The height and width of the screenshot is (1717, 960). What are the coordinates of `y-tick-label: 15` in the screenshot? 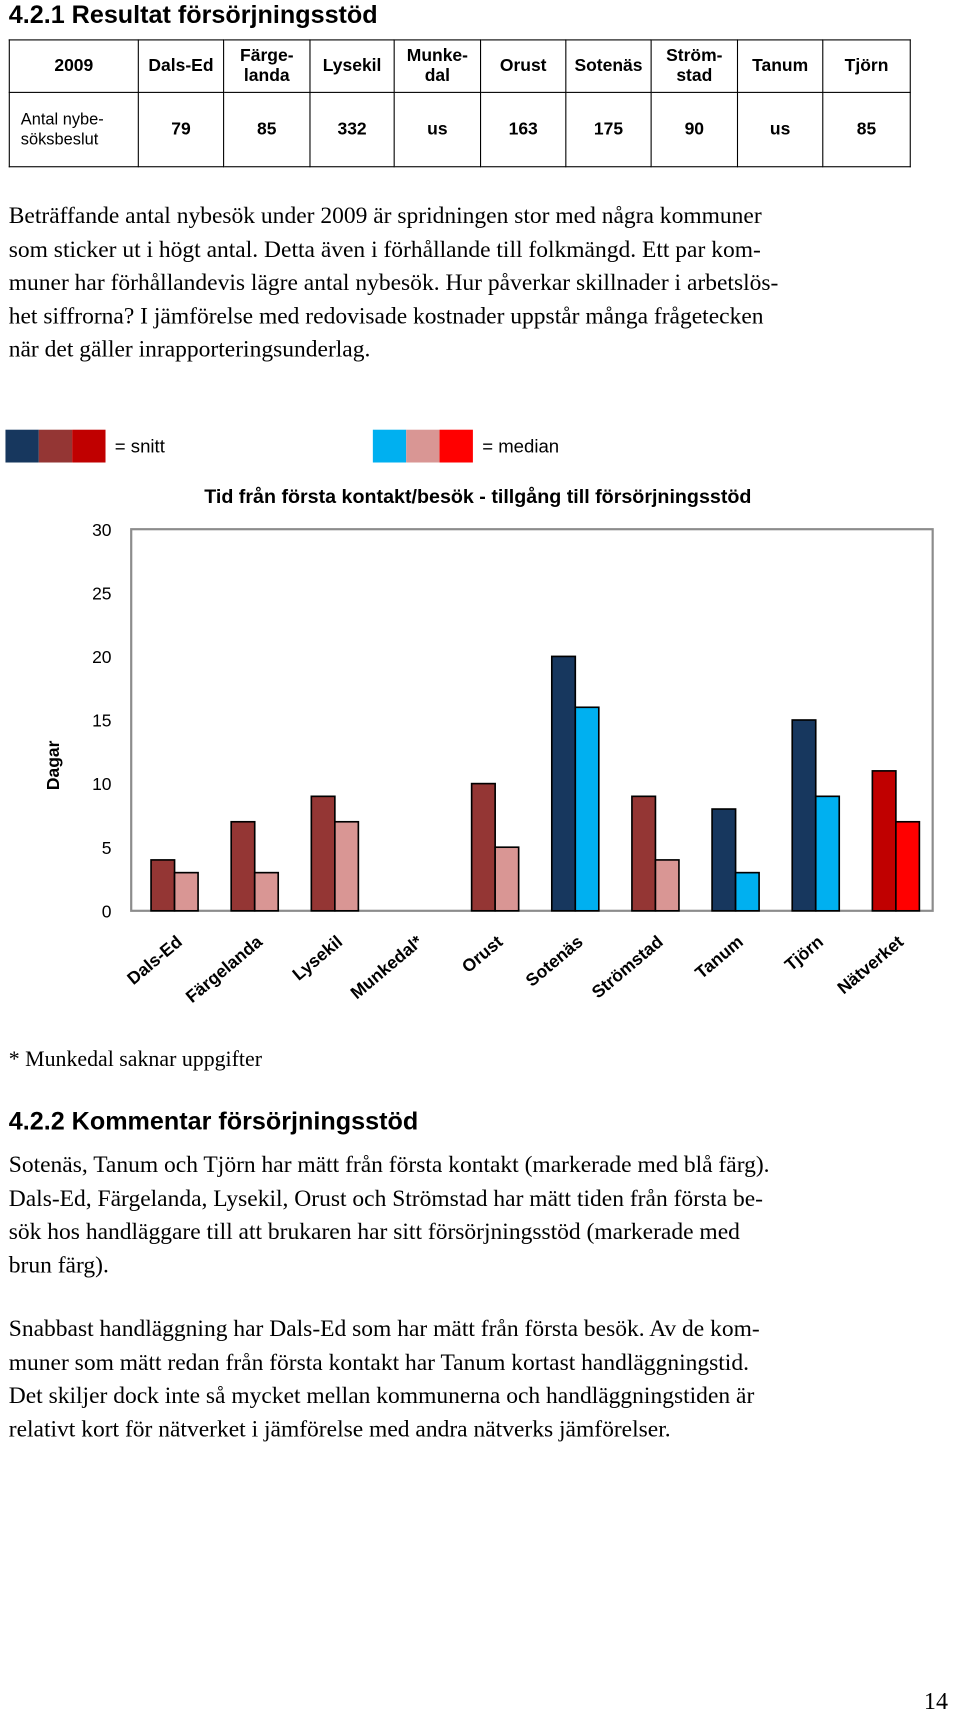 It's located at (101, 721).